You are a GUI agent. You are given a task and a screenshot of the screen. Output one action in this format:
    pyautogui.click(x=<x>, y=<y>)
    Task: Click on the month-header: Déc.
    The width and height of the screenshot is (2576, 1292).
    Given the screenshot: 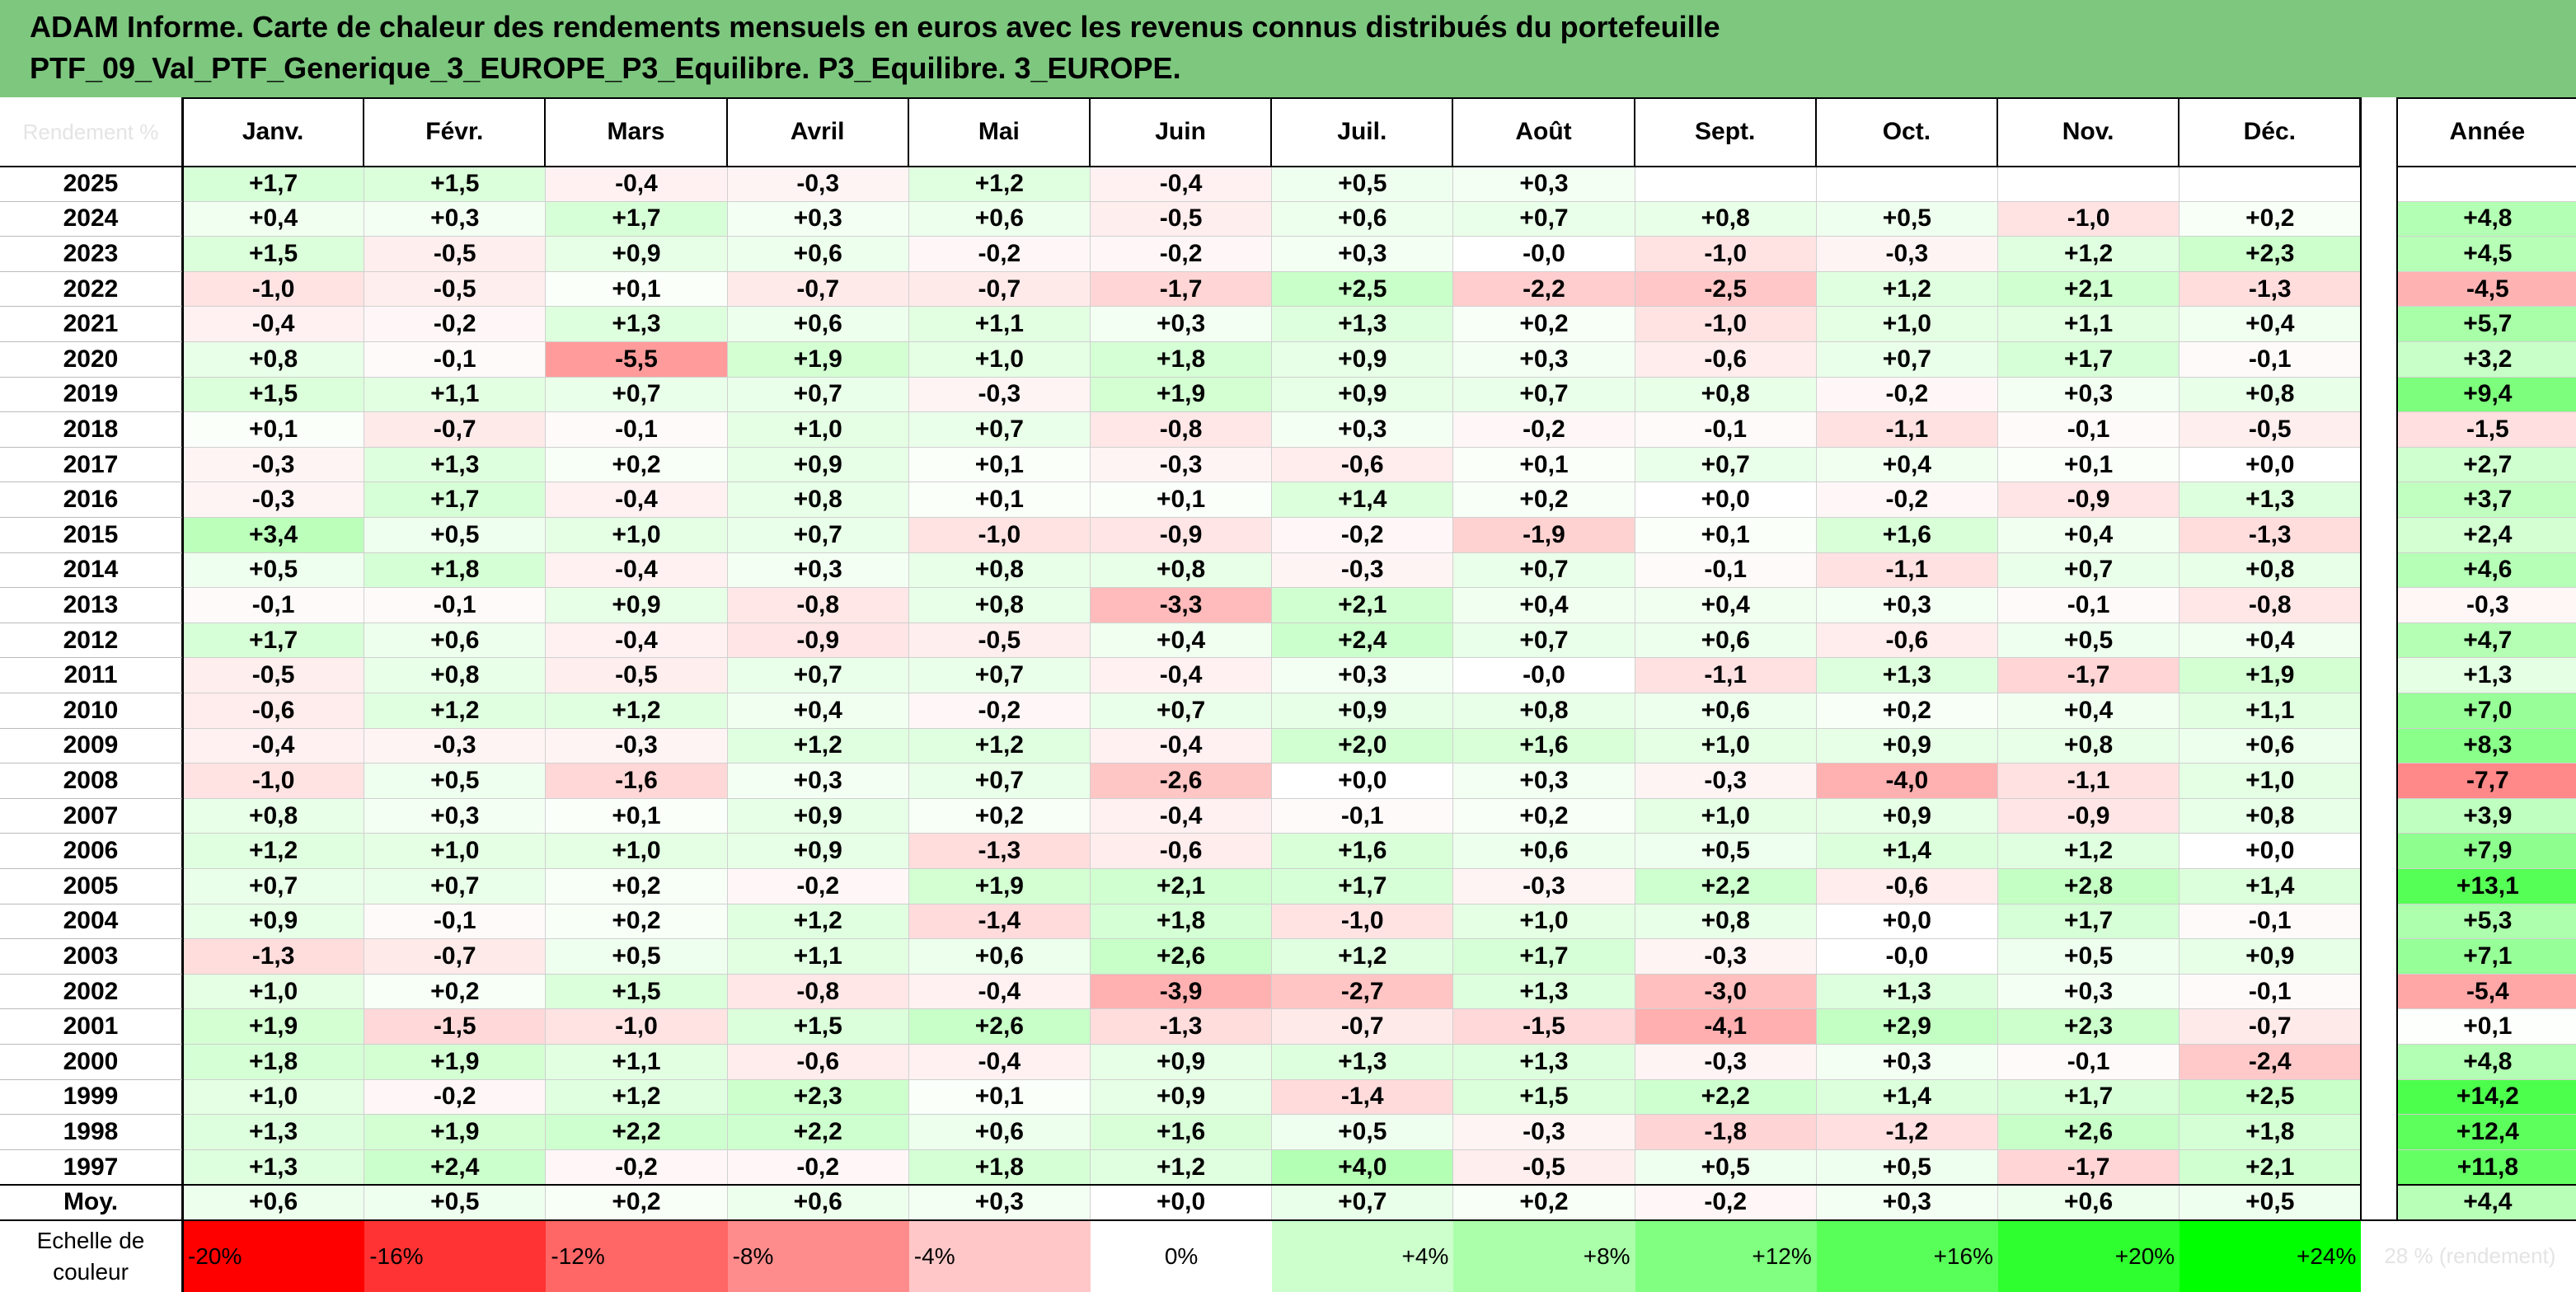 What is the action you would take?
    pyautogui.click(x=2271, y=132)
    